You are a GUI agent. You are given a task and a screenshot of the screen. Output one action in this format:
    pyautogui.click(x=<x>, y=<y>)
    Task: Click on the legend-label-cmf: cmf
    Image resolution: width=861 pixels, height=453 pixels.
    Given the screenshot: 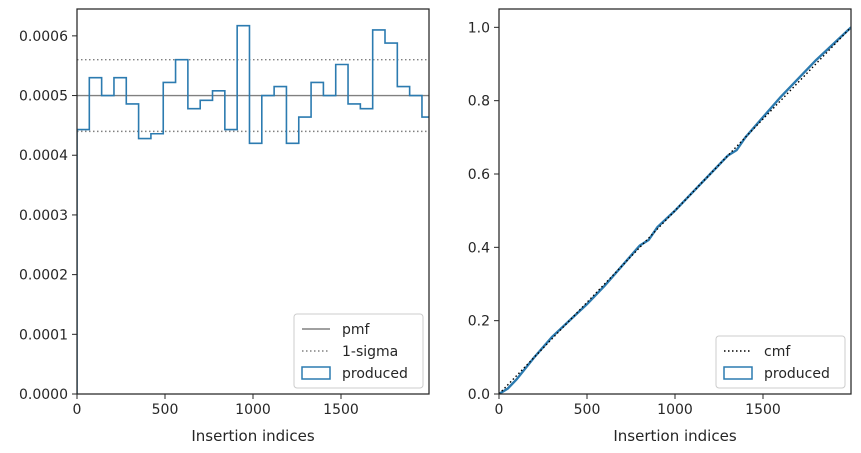 What is the action you would take?
    pyautogui.click(x=777, y=352)
    